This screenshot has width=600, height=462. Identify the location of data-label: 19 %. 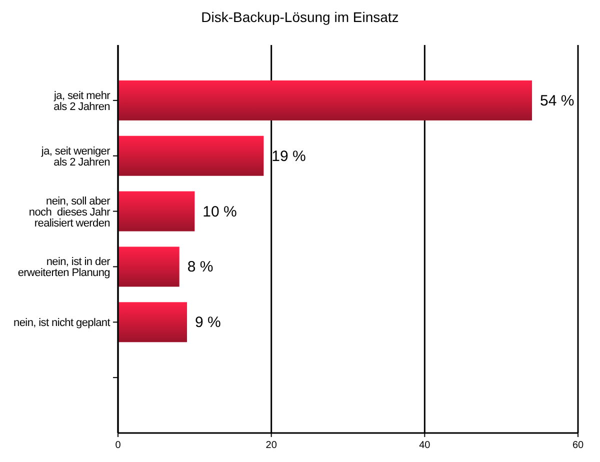
(289, 156).